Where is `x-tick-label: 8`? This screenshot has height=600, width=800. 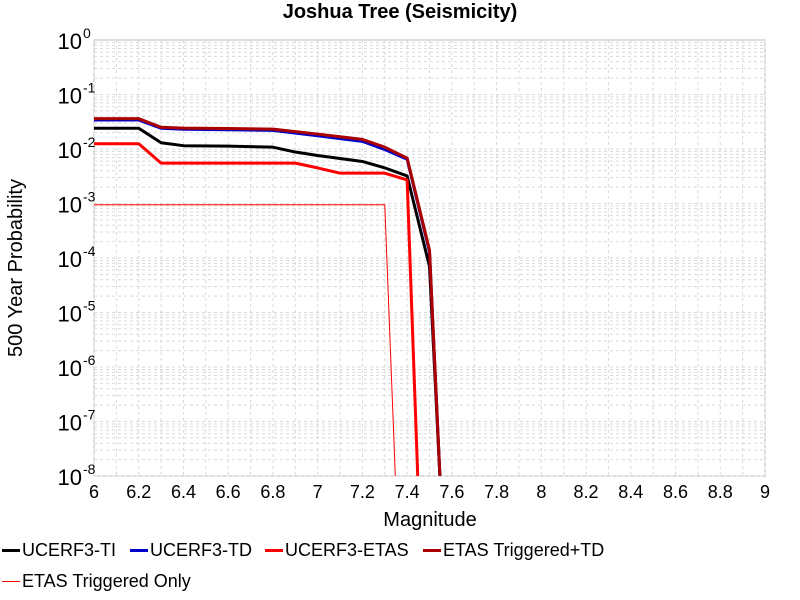
x-tick-label: 8 is located at coordinates (541, 492).